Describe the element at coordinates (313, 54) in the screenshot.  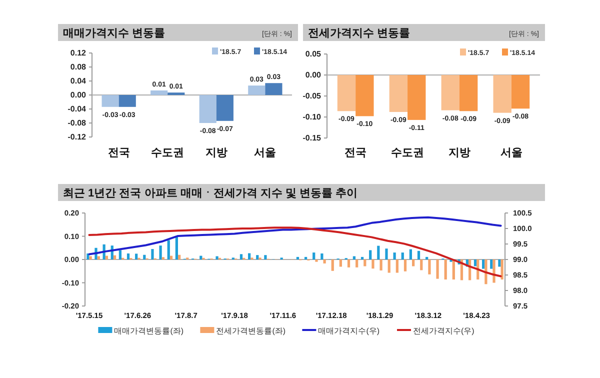
I see `y-tick-label: 0.05` at that location.